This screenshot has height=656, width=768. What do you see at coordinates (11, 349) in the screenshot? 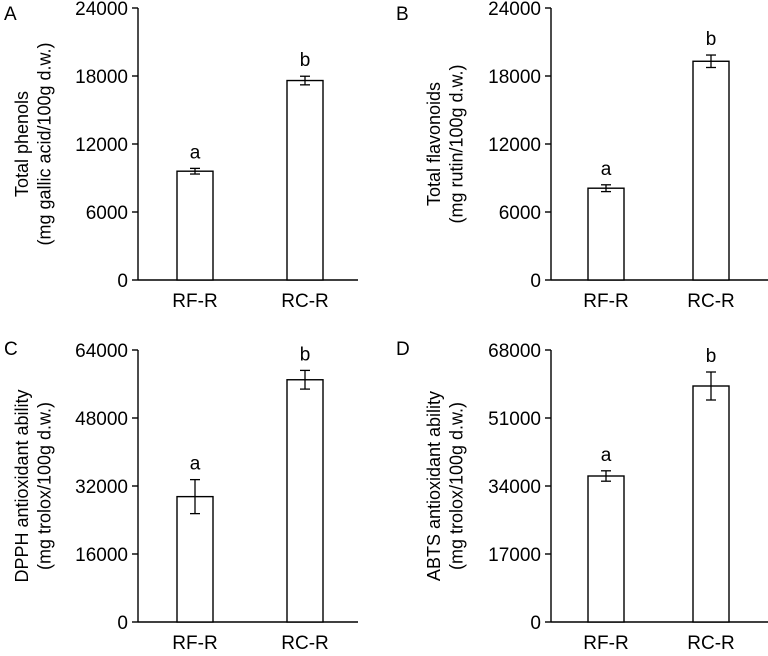
I see `panel-letter: C` at bounding box center [11, 349].